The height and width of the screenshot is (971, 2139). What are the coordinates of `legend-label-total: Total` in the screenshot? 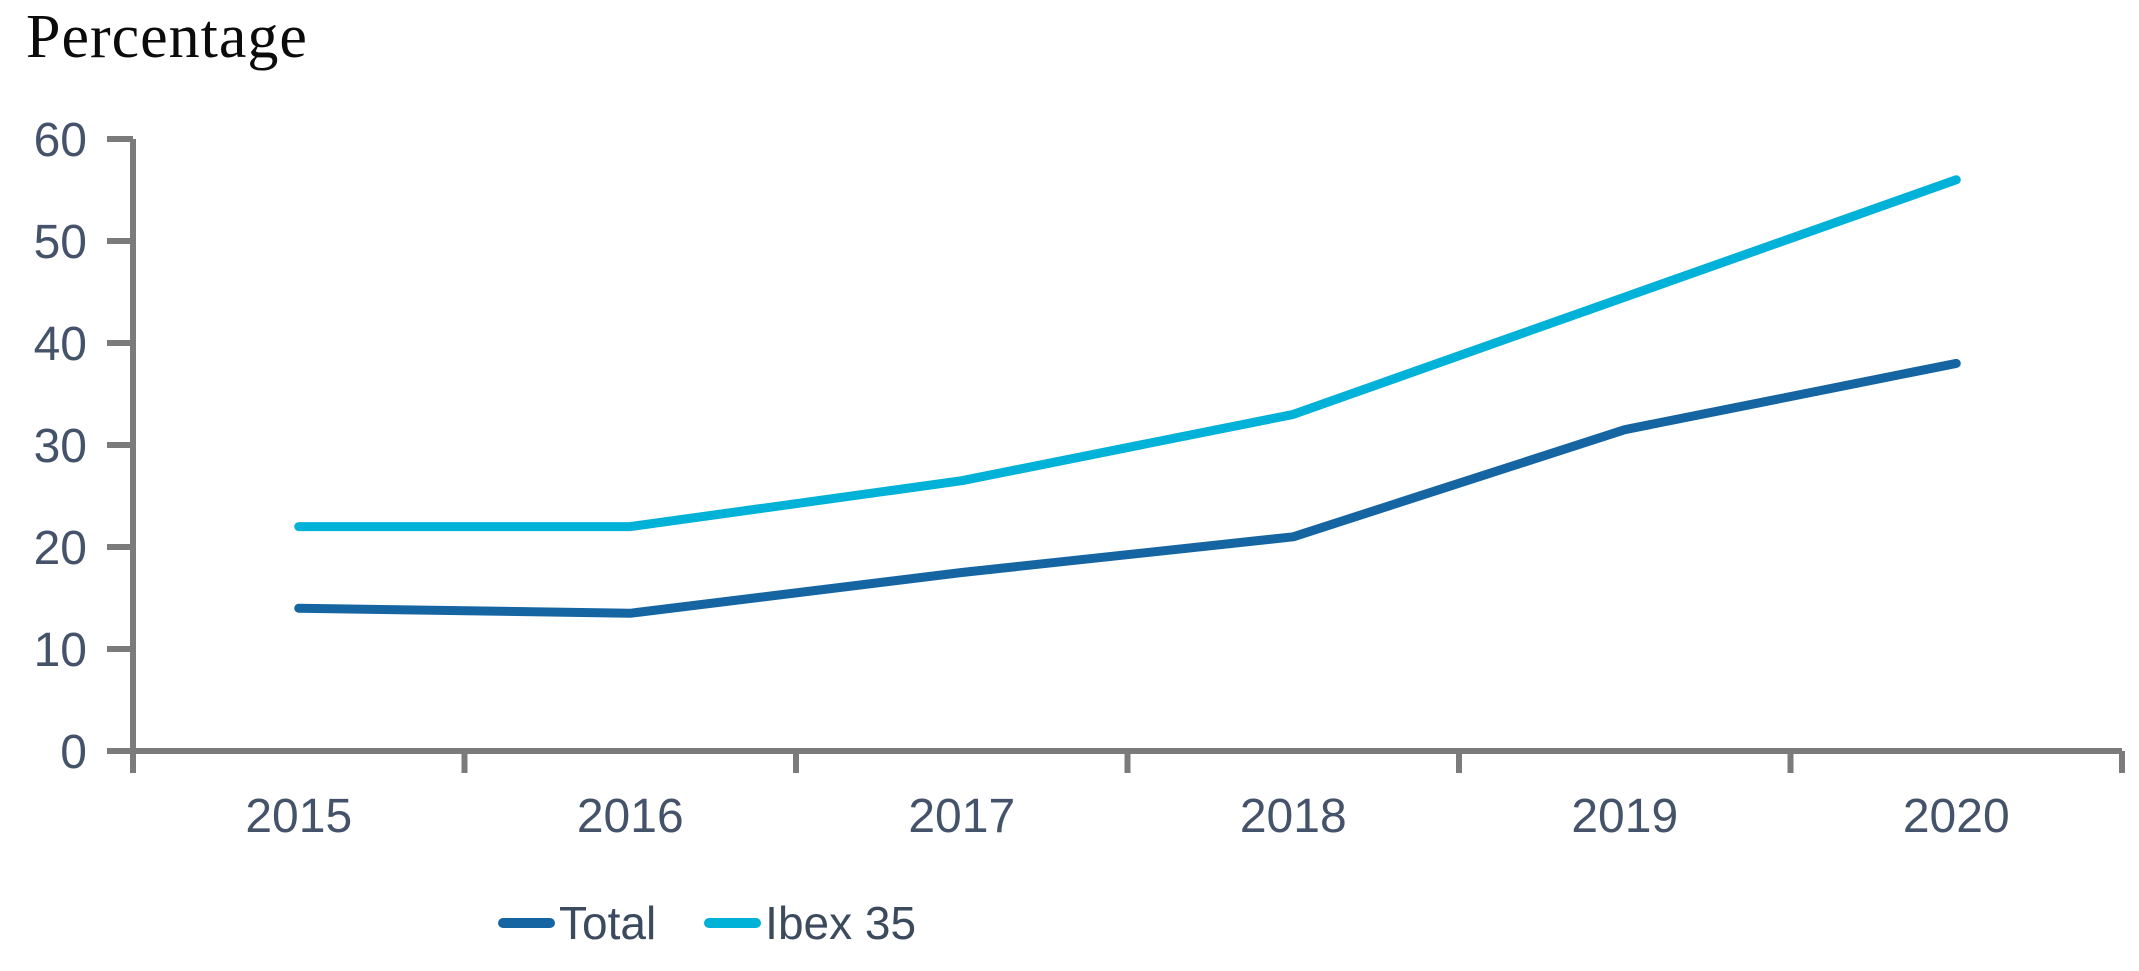 It's located at (608, 923).